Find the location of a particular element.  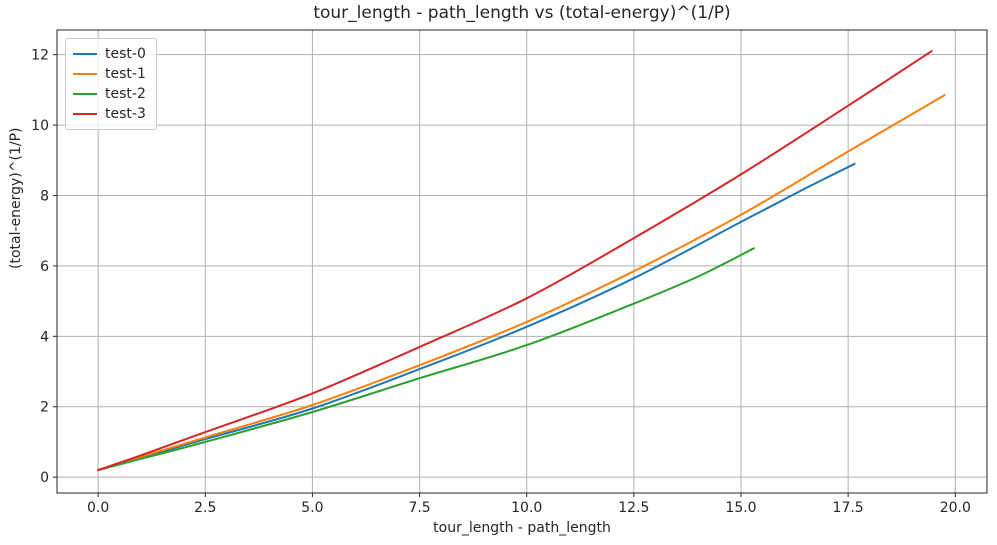

legend-item-test-2: test-2 is located at coordinates (109, 94).